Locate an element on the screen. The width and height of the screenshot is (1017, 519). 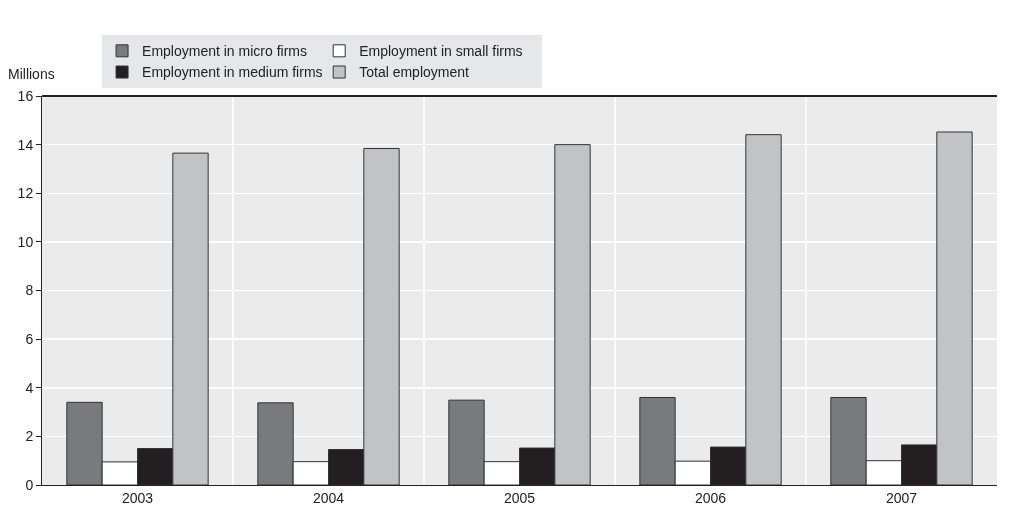
y-tick-label: 0 is located at coordinates (29, 484).